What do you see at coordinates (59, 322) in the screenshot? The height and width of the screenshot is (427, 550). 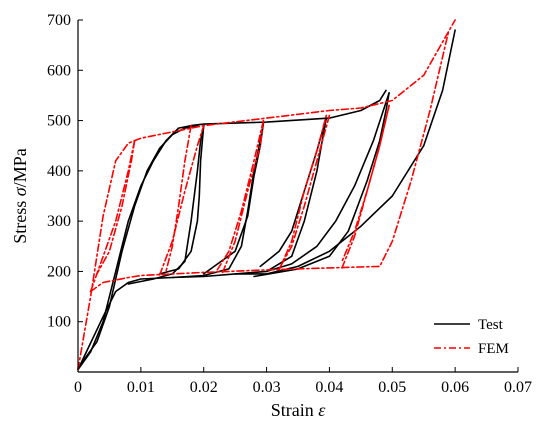 I see `y-tick-label: 100` at bounding box center [59, 322].